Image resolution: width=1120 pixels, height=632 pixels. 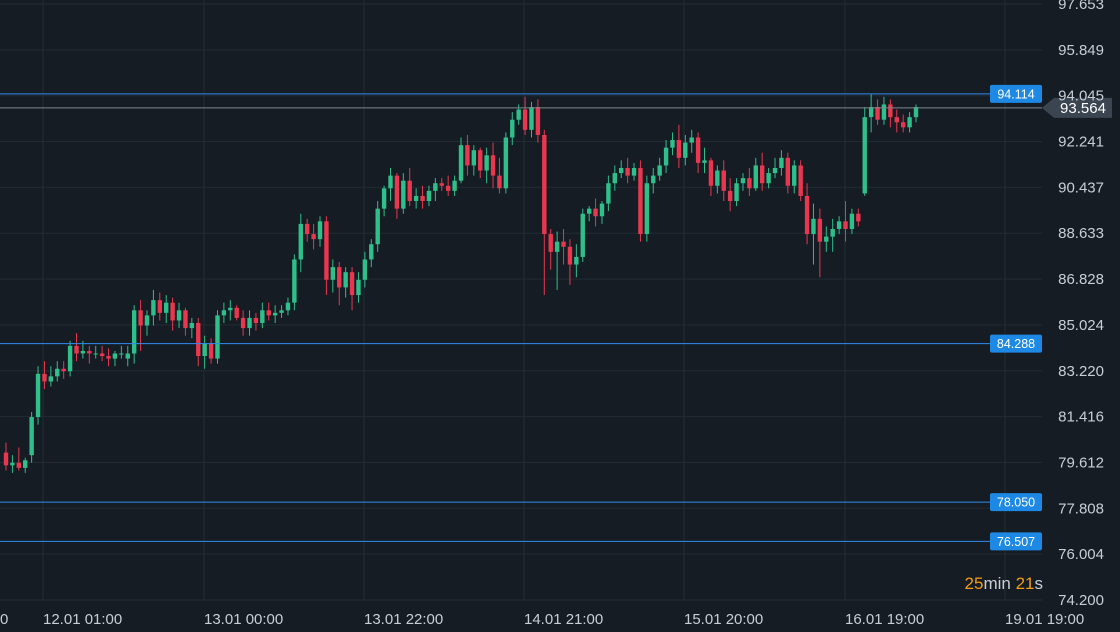 What do you see at coordinates (1081, 96) in the screenshot?
I see `y-tick-label: 94.045` at bounding box center [1081, 96].